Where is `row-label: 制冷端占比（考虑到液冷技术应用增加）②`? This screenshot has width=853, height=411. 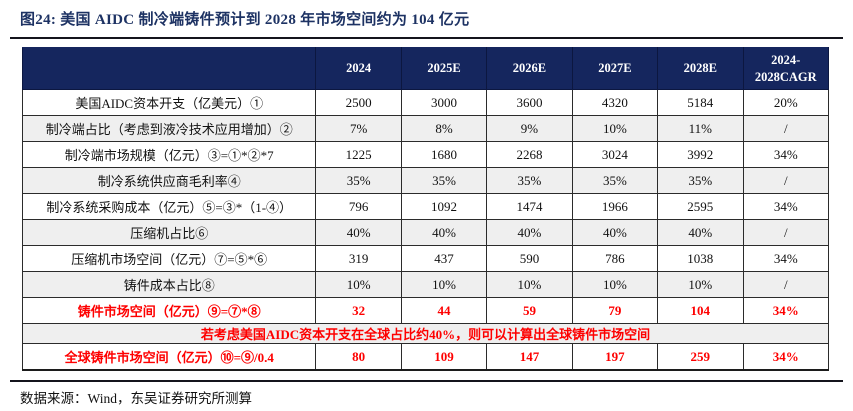
row-label: 制冷端占比（考虑到液冷技术应用增加）② is located at coordinates (169, 128).